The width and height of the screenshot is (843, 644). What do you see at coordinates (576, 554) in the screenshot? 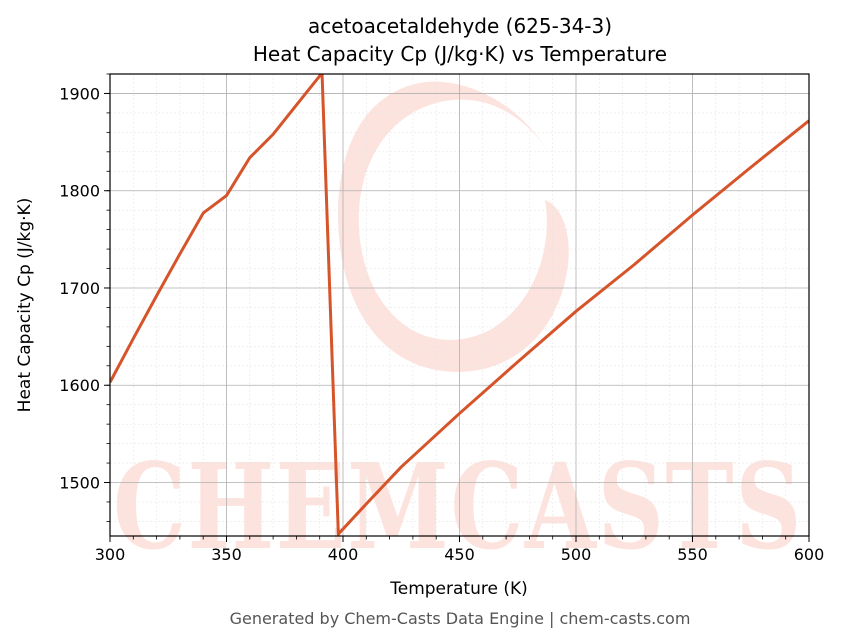
I see `x-tick-label: 500` at bounding box center [576, 554].